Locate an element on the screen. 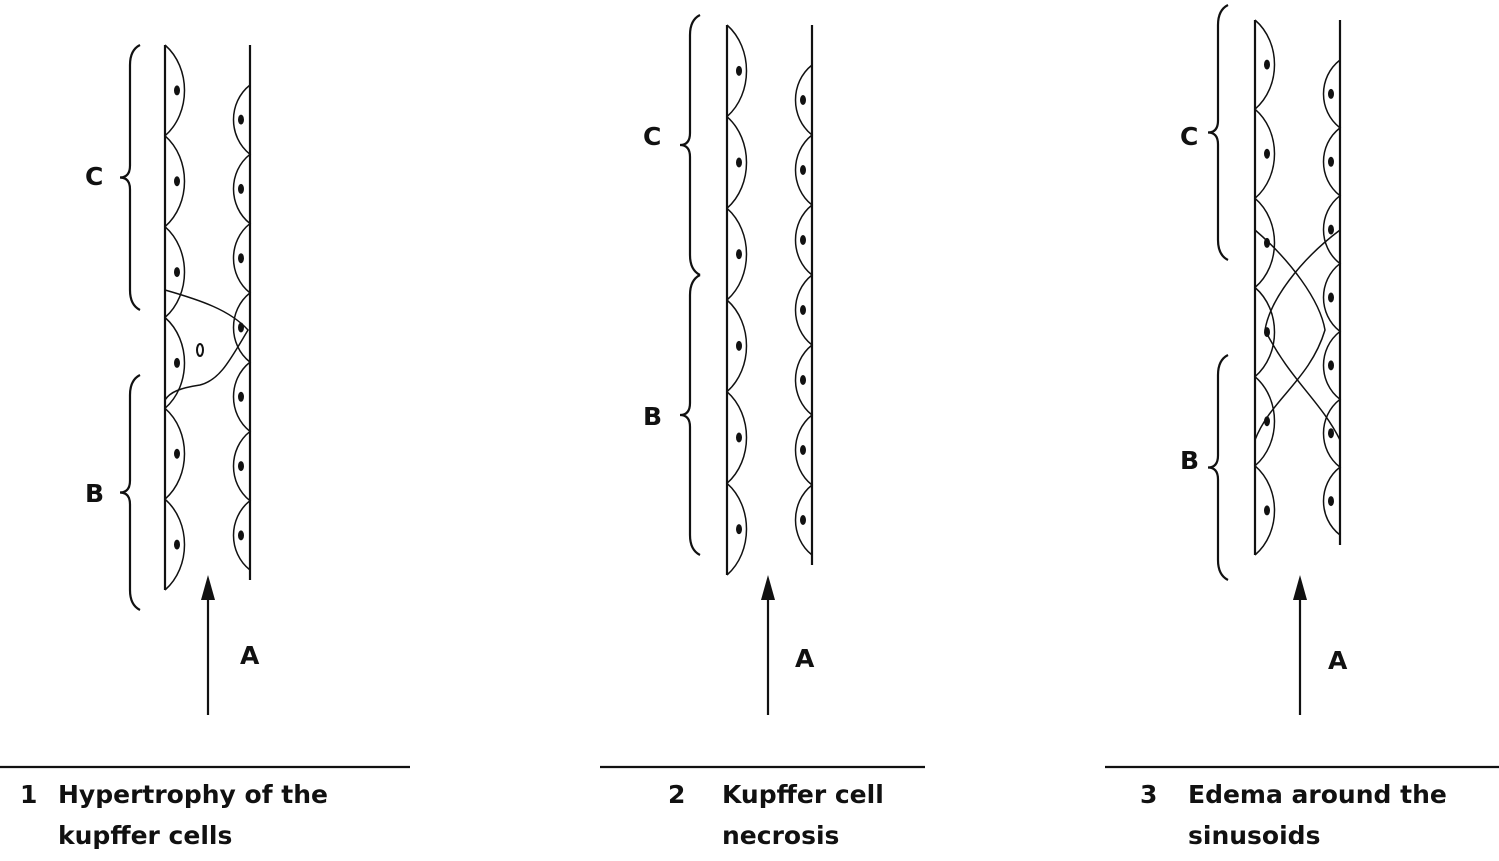  caption: Kupffer cell is located at coordinates (803, 794).